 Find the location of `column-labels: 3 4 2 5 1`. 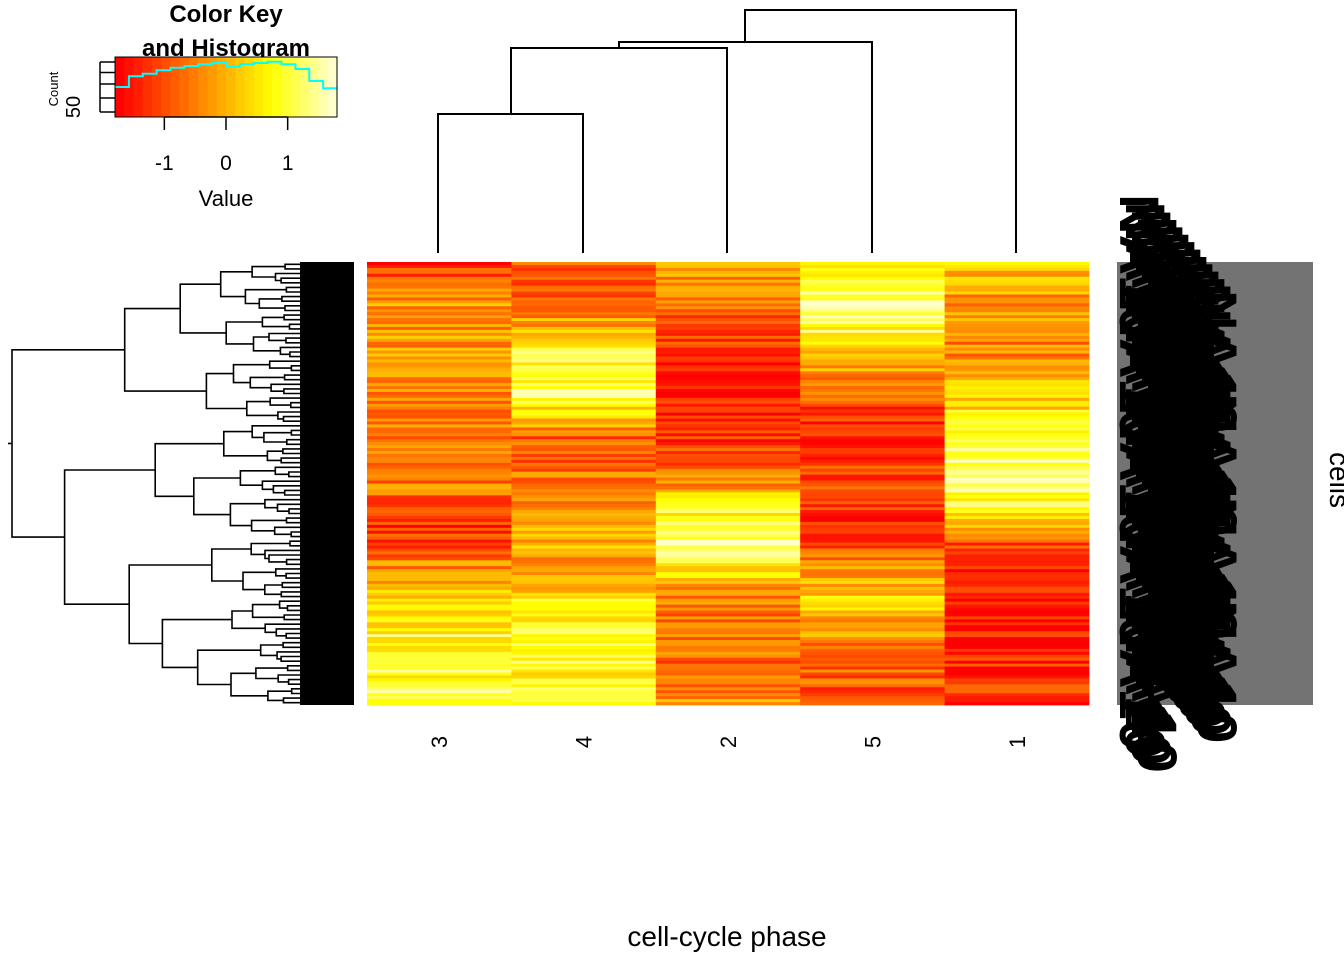

column-labels: 3 4 2 5 1 is located at coordinates (728, 742).